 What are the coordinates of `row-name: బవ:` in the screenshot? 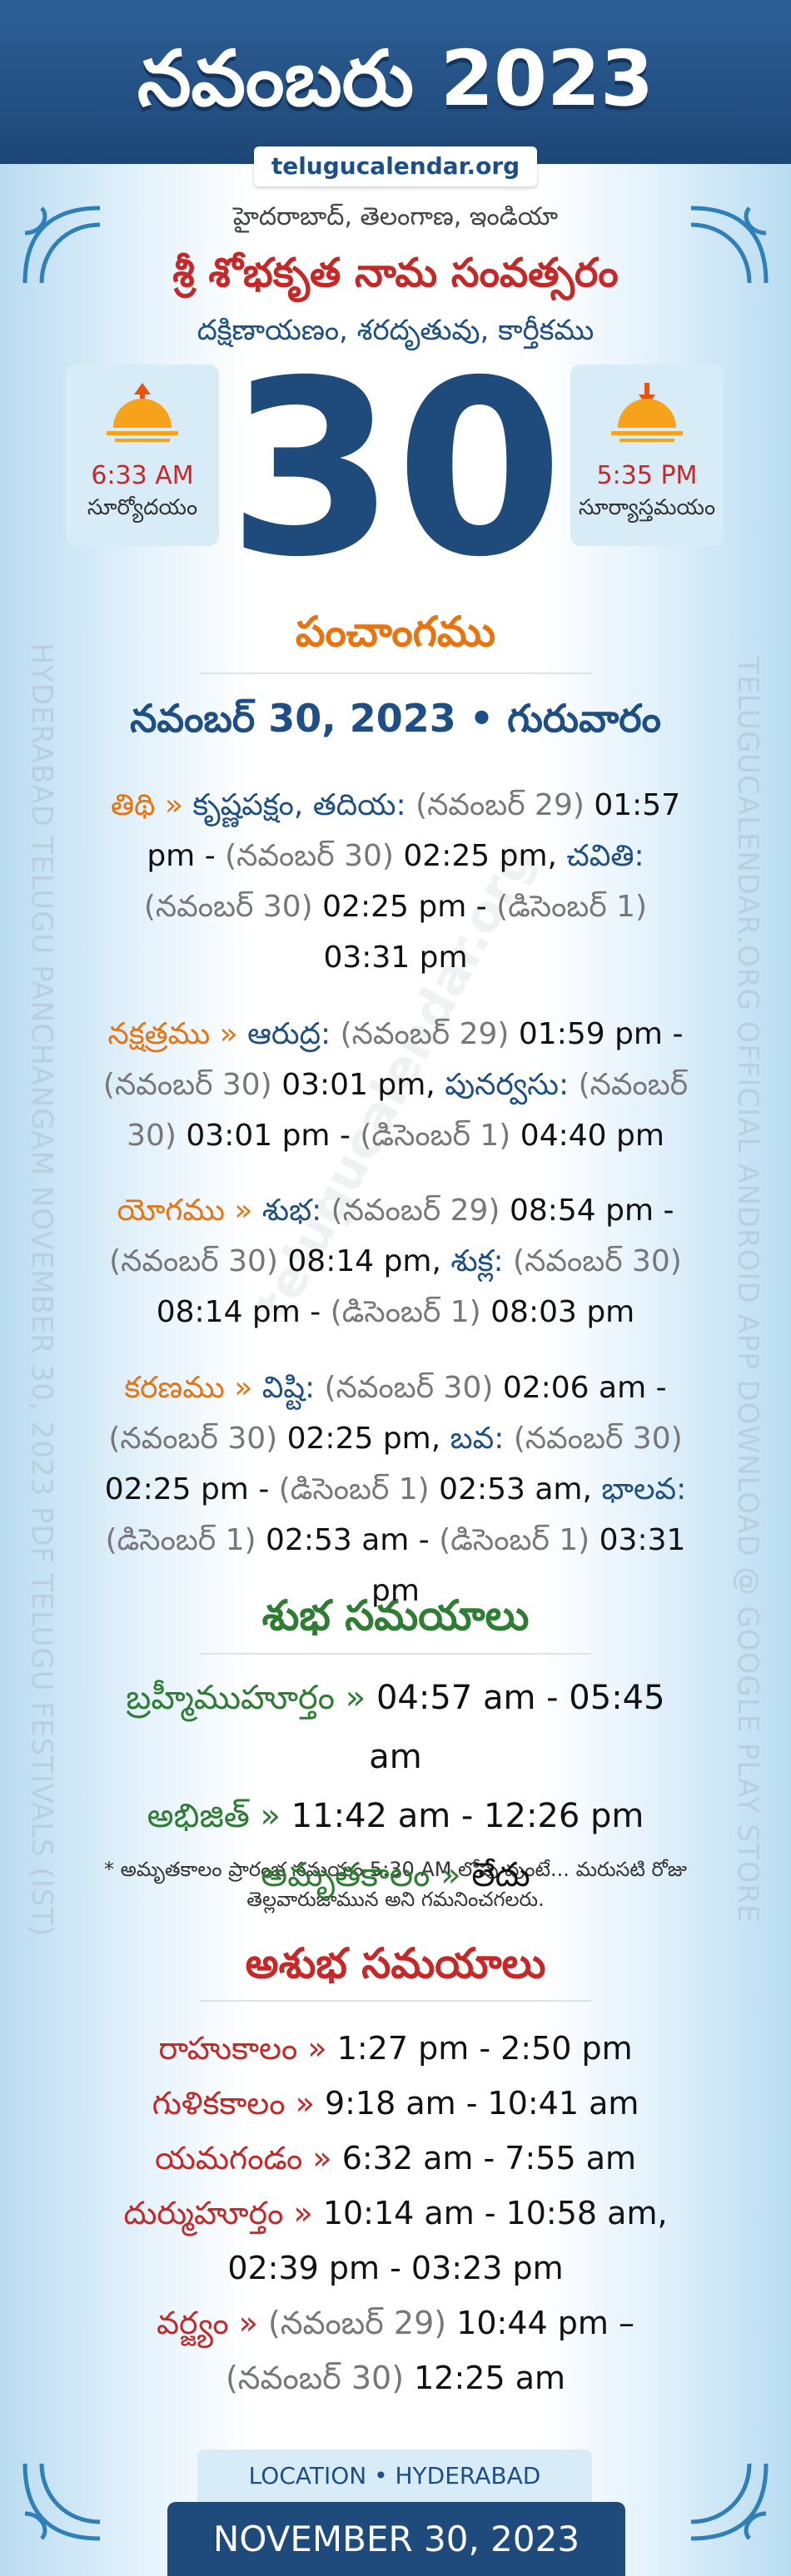 It's located at (477, 1439).